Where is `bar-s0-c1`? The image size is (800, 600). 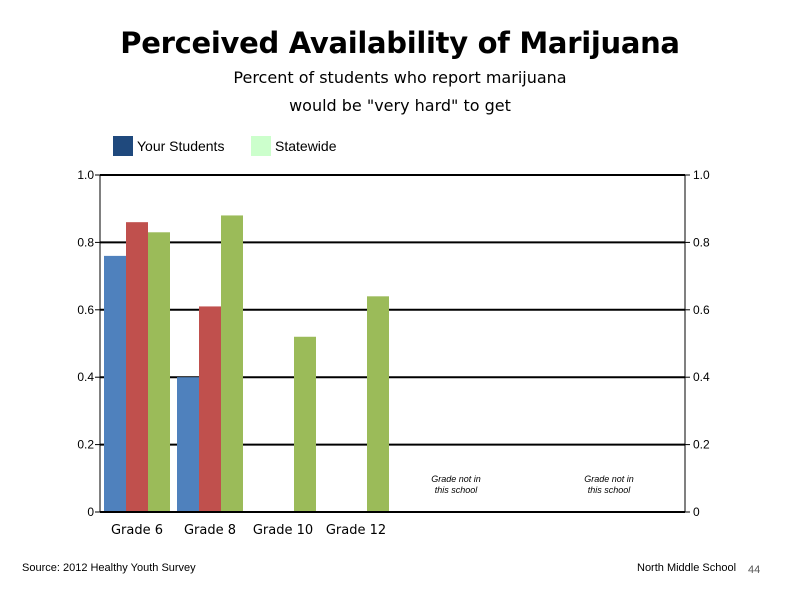
bar-s0-c1 is located at coordinates (188, 444).